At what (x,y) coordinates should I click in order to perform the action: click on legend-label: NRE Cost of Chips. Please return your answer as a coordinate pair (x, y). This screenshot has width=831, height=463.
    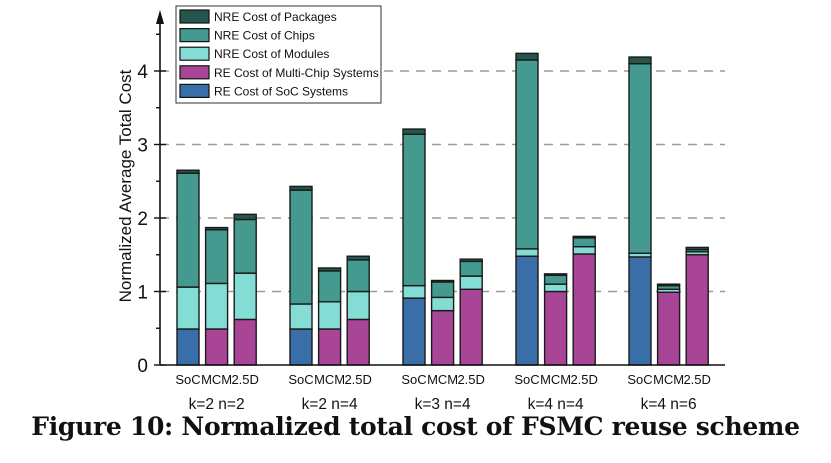
    Looking at the image, I should click on (264, 36).